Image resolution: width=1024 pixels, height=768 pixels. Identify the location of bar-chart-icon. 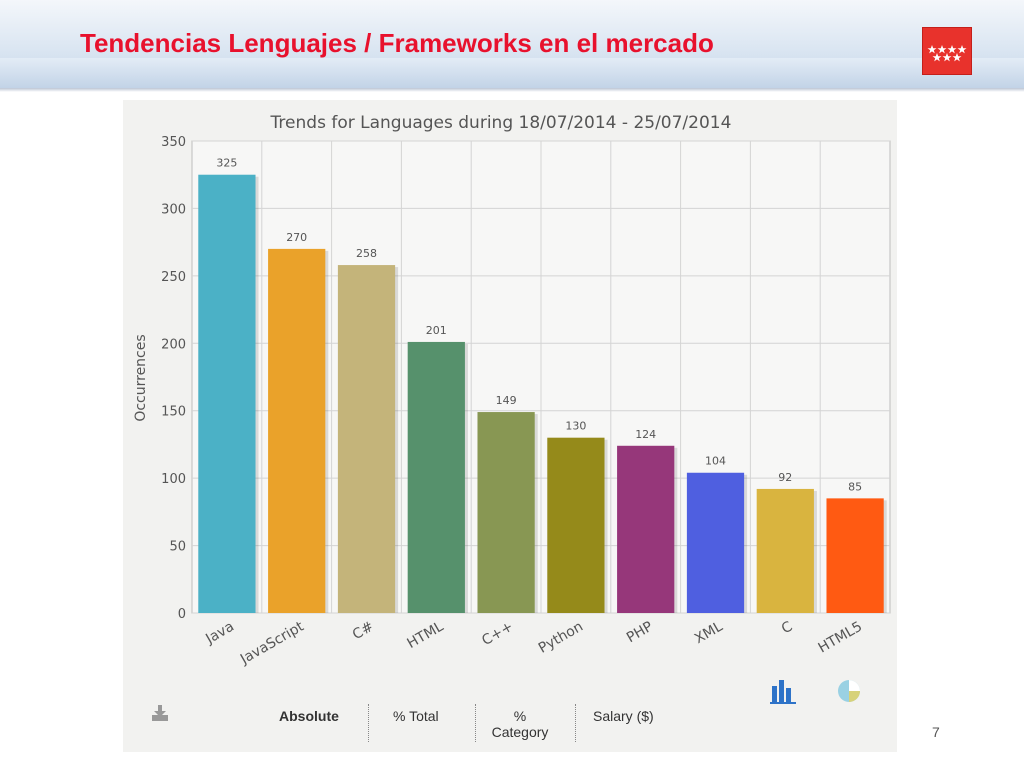
(784, 691).